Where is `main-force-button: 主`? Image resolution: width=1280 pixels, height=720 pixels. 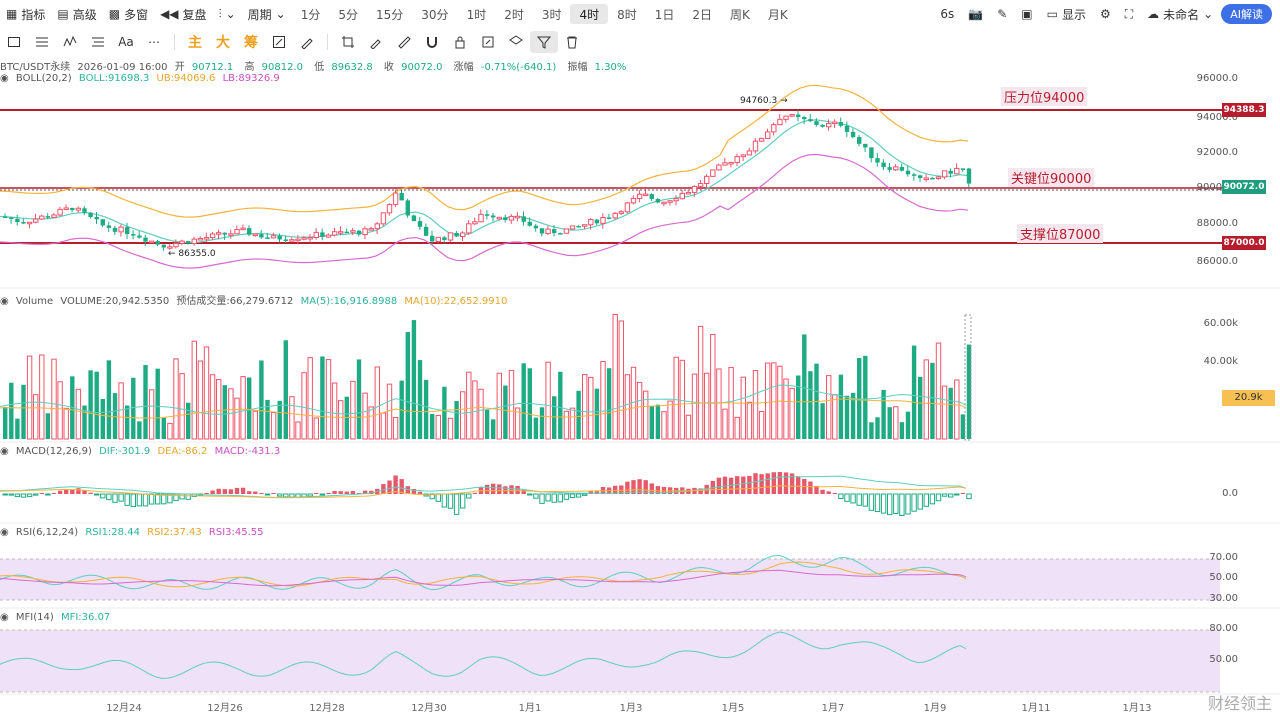 main-force-button: 主 is located at coordinates (195, 43).